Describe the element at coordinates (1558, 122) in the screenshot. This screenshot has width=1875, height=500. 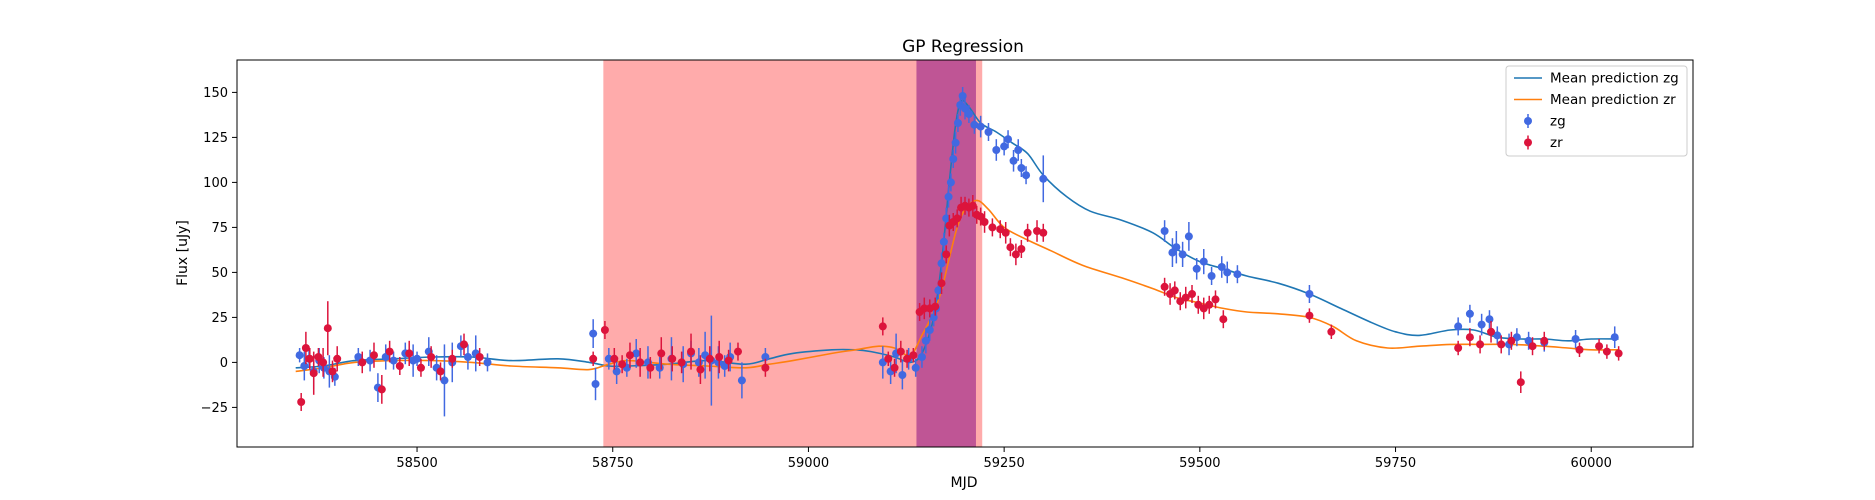
I see `legend-label: zg` at that location.